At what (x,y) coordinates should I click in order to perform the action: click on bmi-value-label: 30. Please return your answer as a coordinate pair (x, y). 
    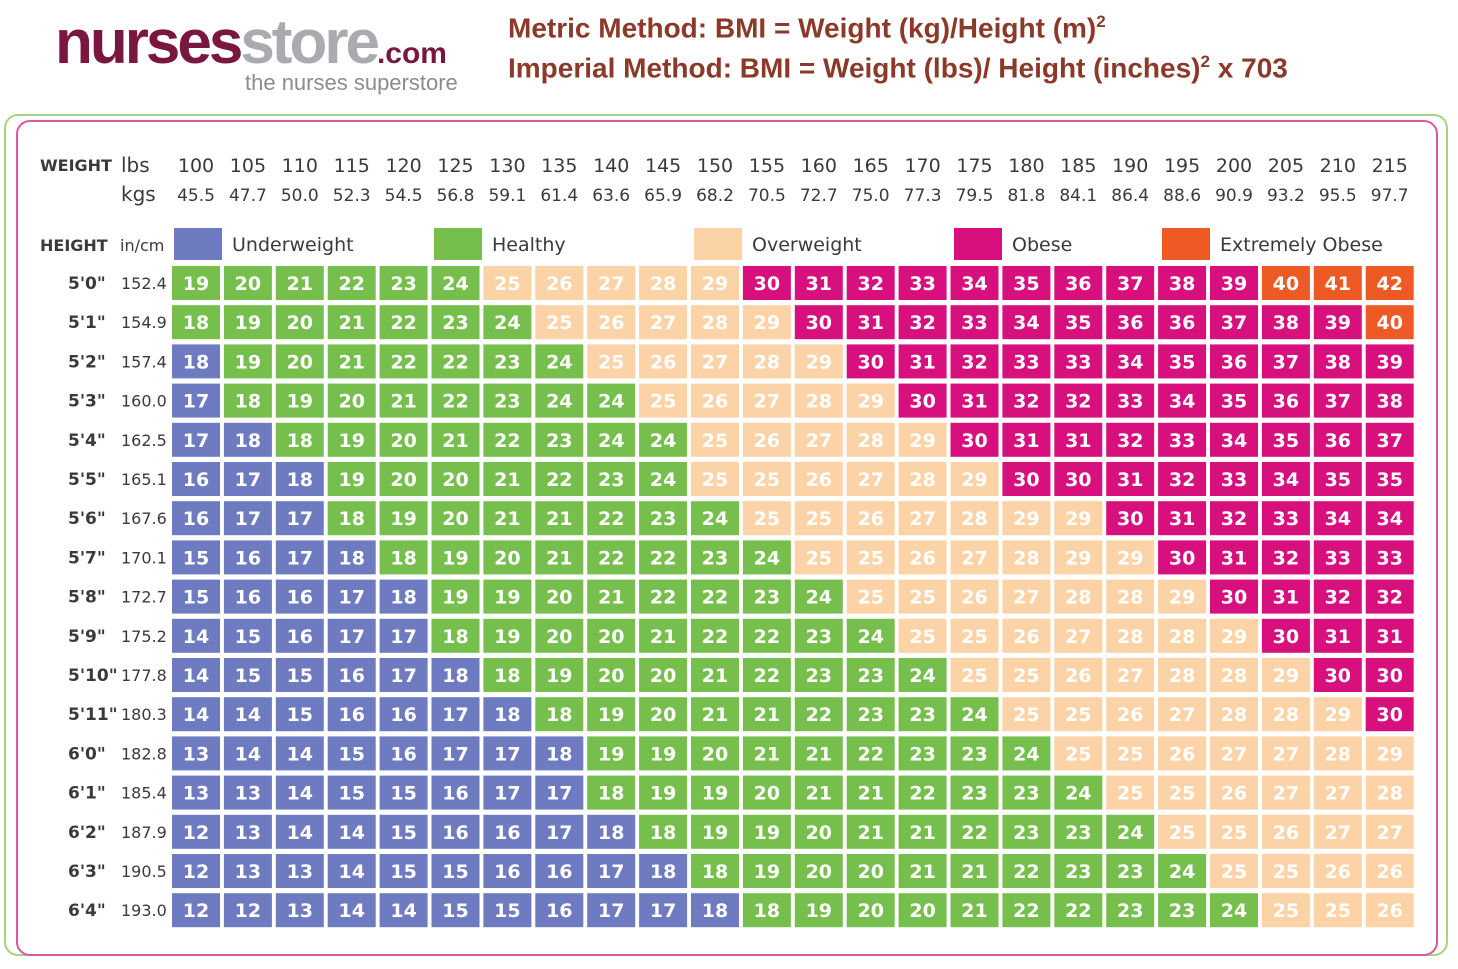
    Looking at the image, I should click on (1286, 637).